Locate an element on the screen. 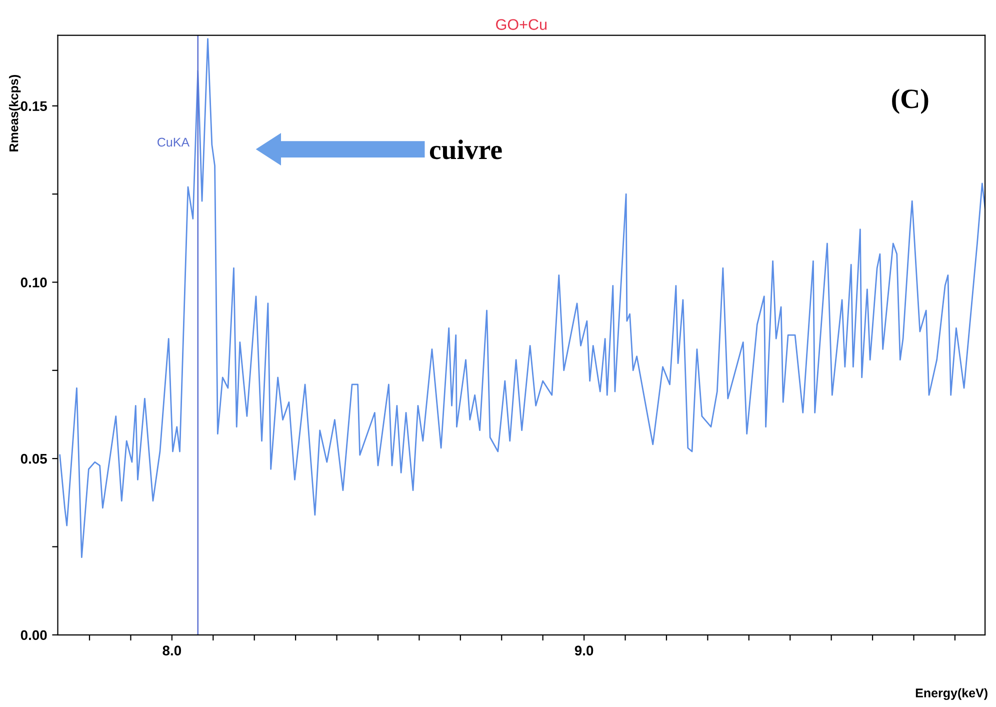 The image size is (996, 707). y-tick-label: 0.10 is located at coordinates (33, 283).